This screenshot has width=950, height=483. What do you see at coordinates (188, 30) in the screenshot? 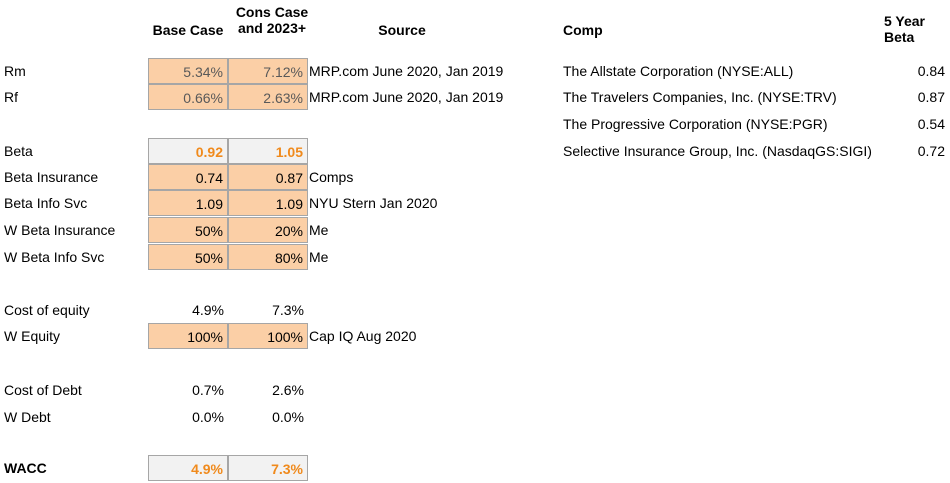
I see `header-base-case: Base Case` at bounding box center [188, 30].